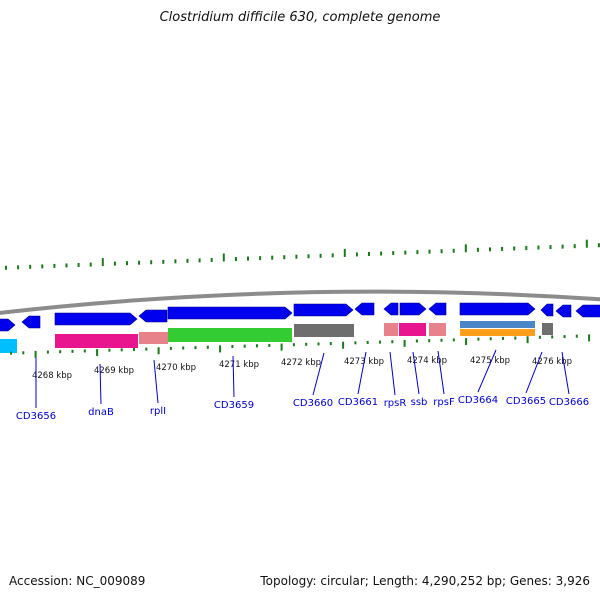 The height and width of the screenshot is (600, 600). Describe the element at coordinates (239, 365) in the screenshot. I see `scale-label: 4271 kbp` at that location.